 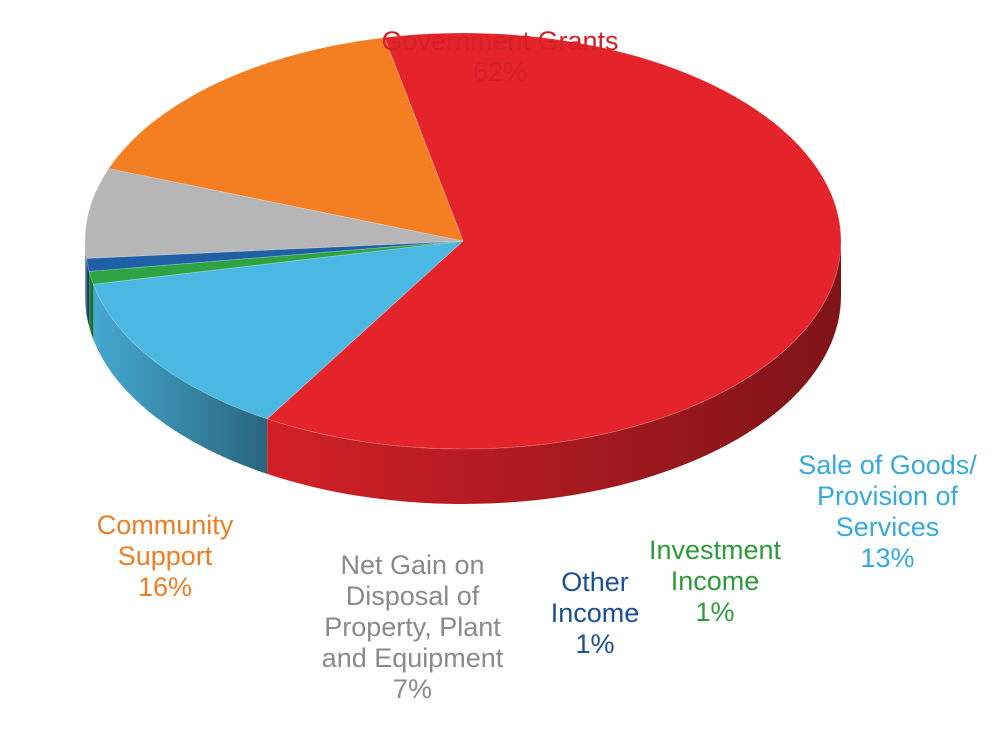 I want to click on label-community-support: Community Support 16%, so click(x=165, y=556).